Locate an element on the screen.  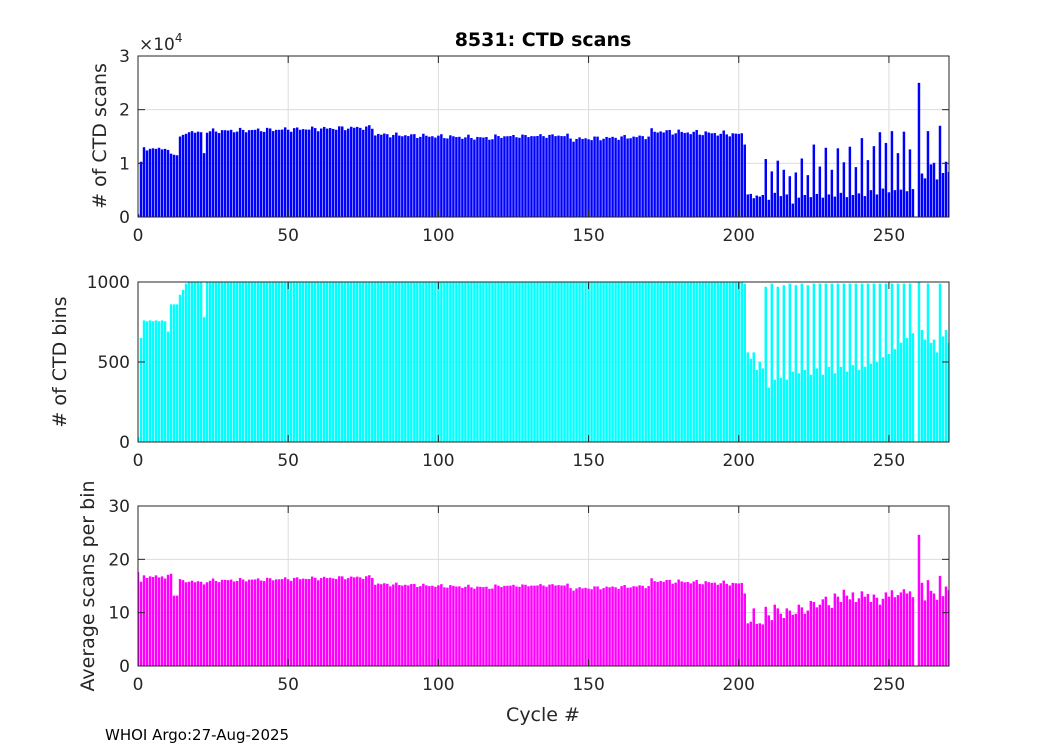
y-tick-label: 3 is located at coordinates (124, 57).